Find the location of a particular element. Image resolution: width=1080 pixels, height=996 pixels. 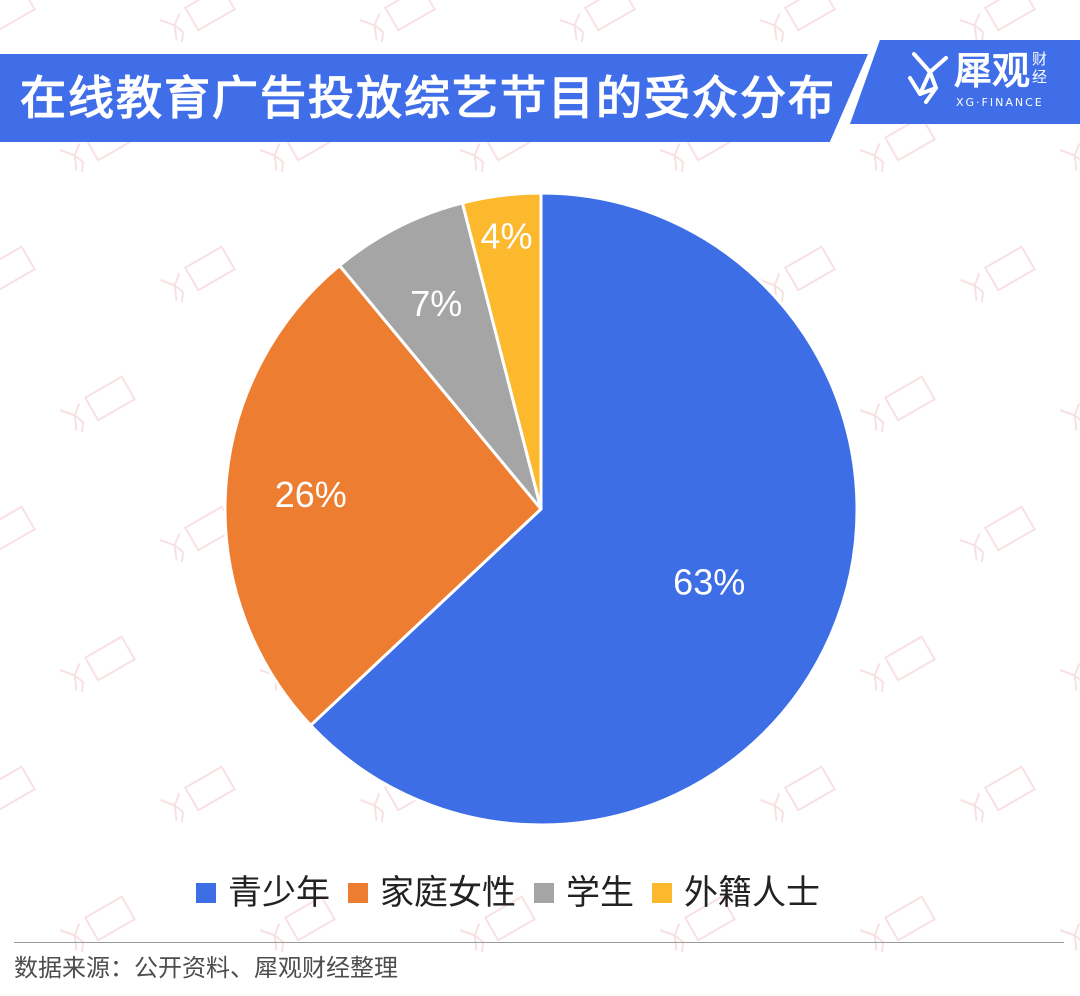

brand-name: 犀观 is located at coordinates (992, 71).